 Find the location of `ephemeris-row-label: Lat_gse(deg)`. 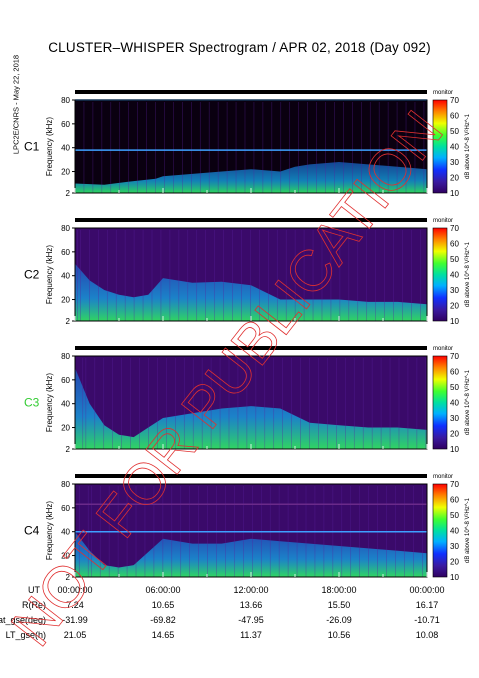

ephemeris-row-label: Lat_gse(deg) is located at coordinates (23, 620).